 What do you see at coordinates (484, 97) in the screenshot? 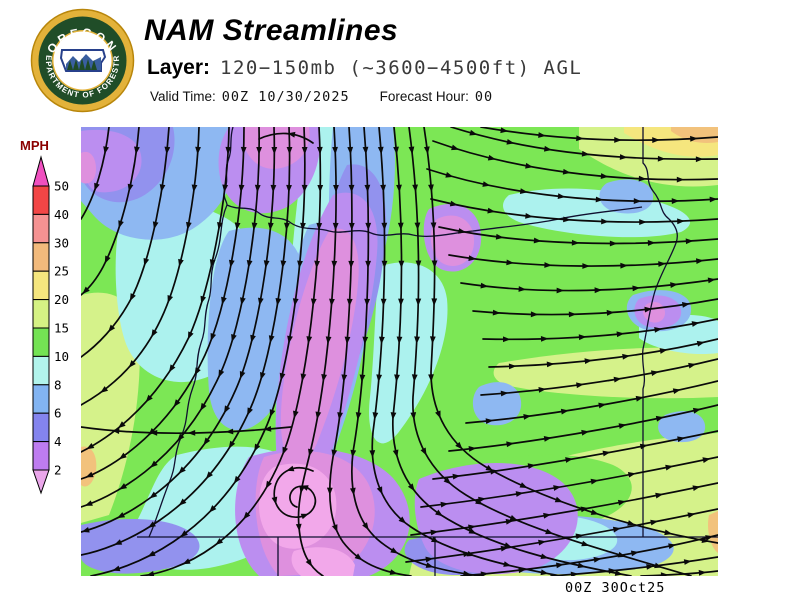
I see `forecast-hour-value: 00` at bounding box center [484, 97].